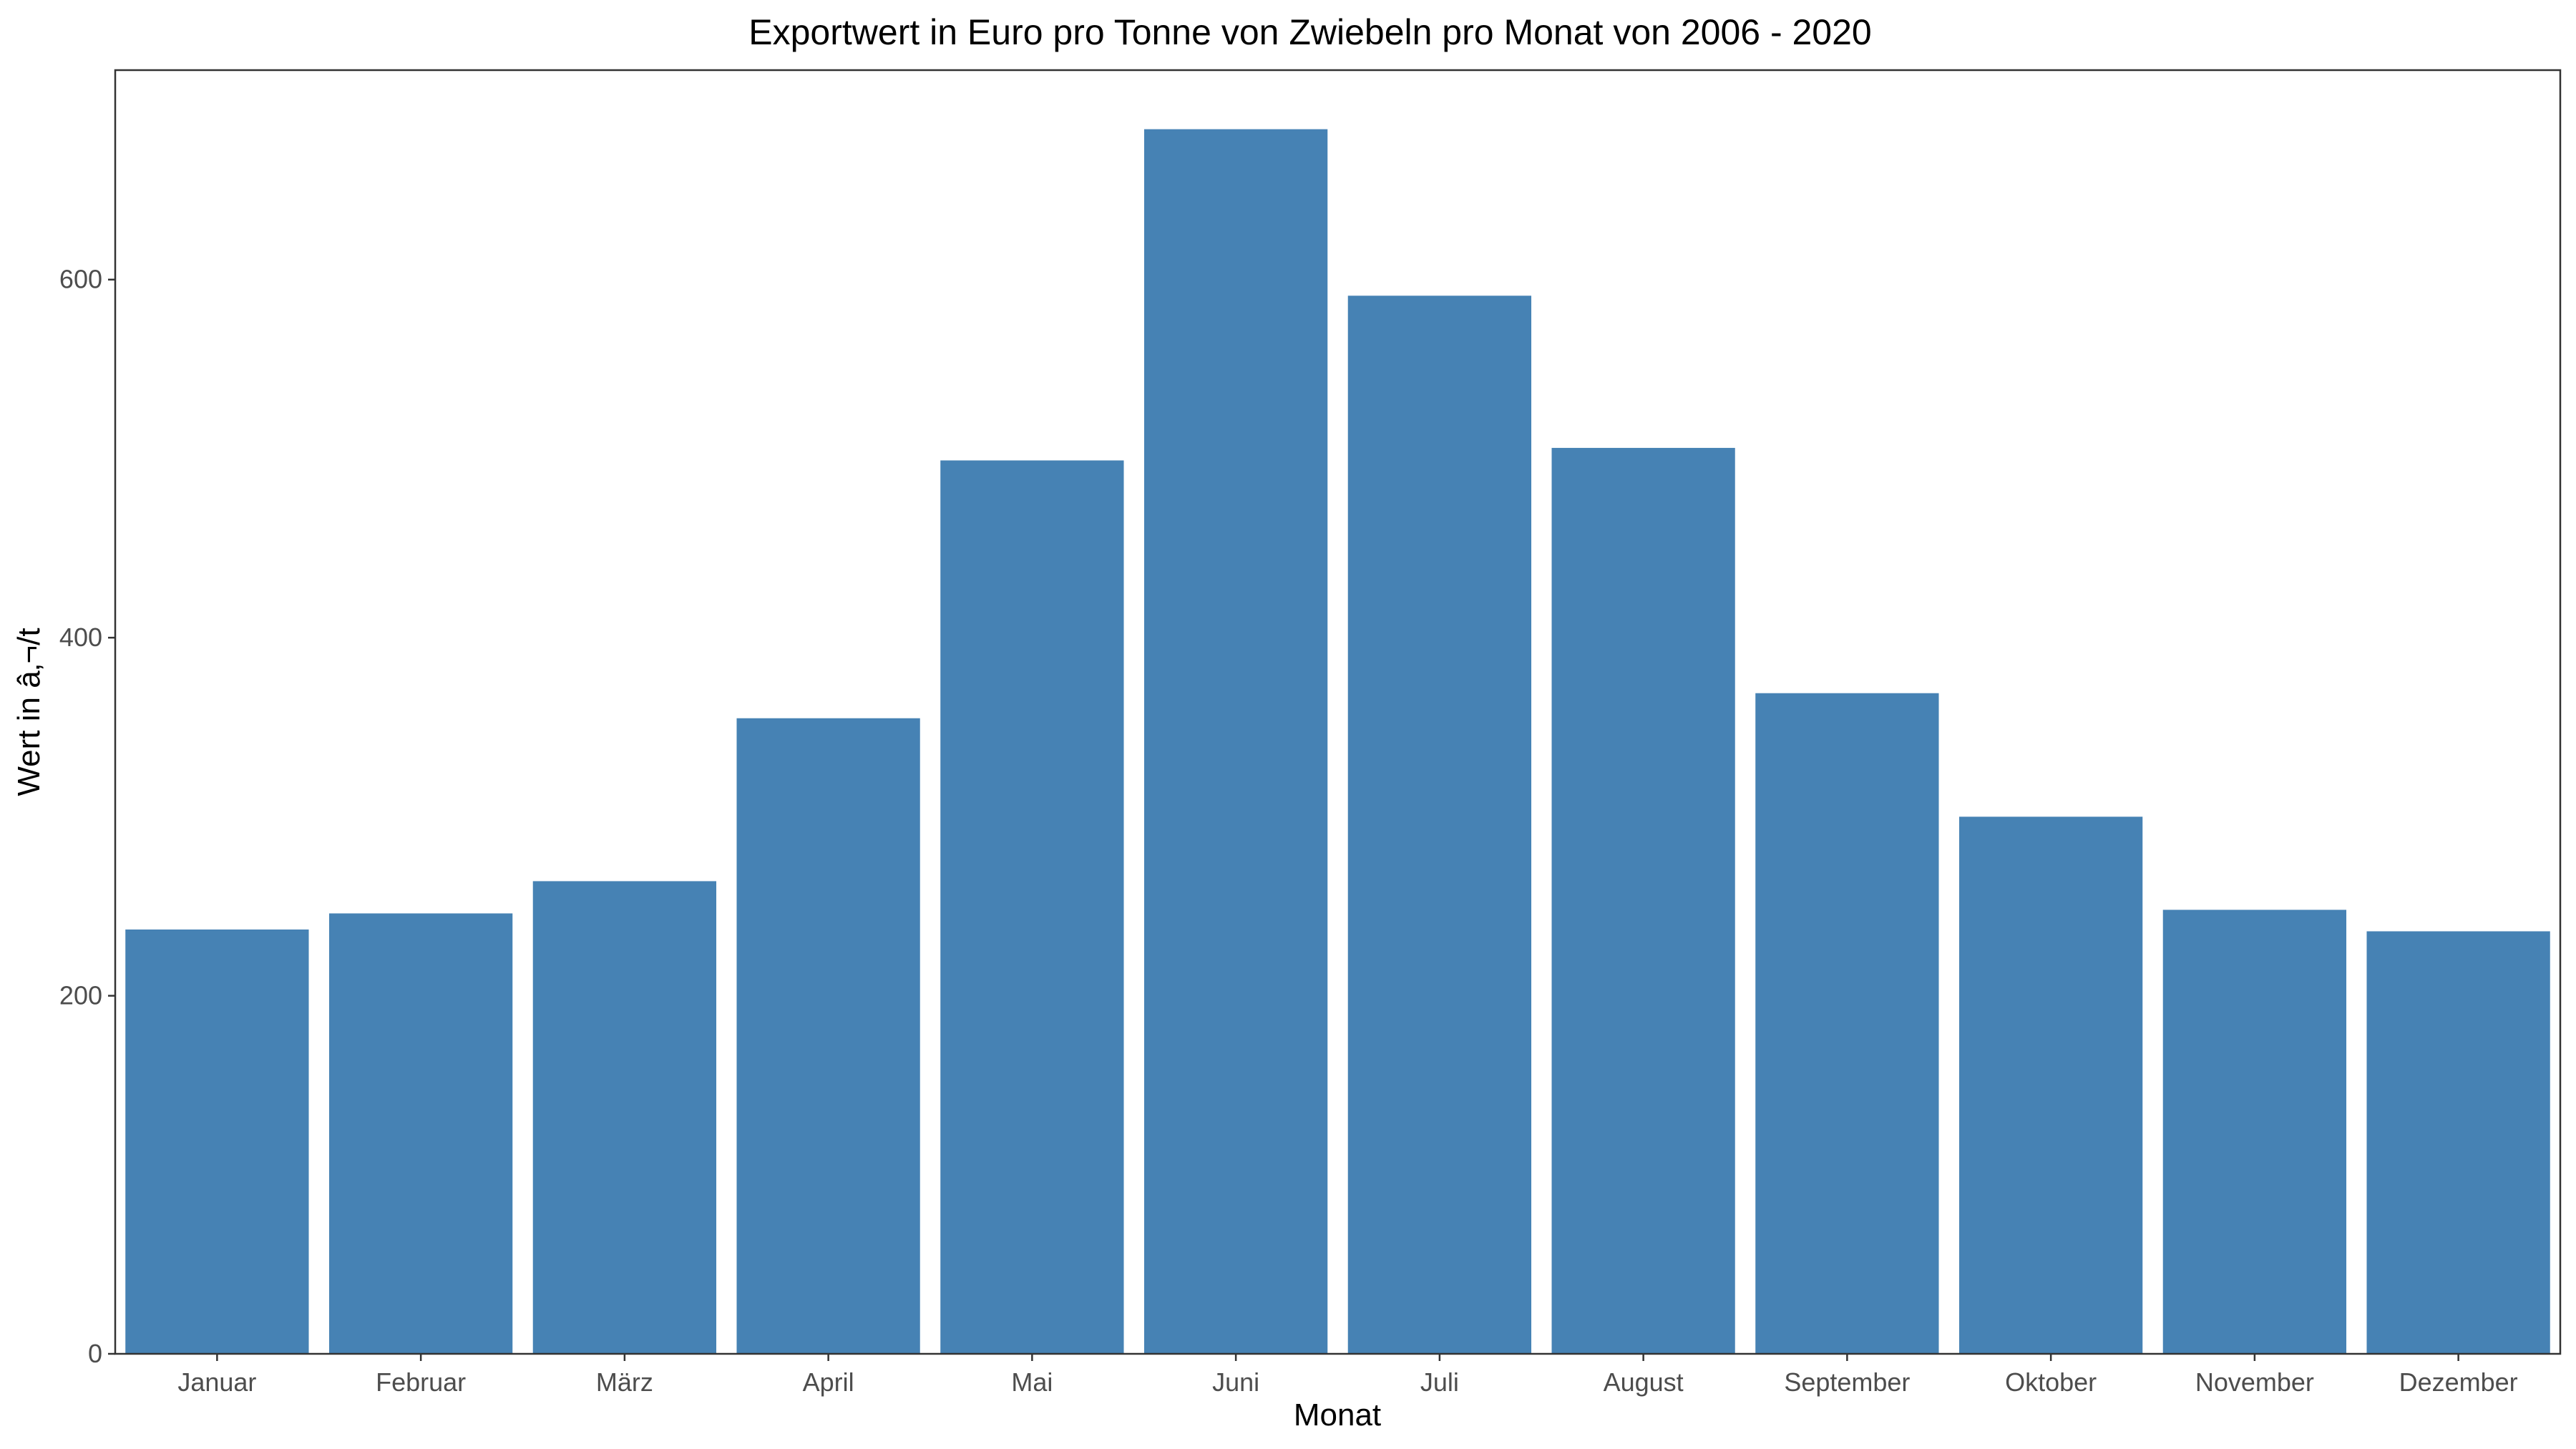  Describe the element at coordinates (1847, 1023) in the screenshot. I see `bar-september` at that location.